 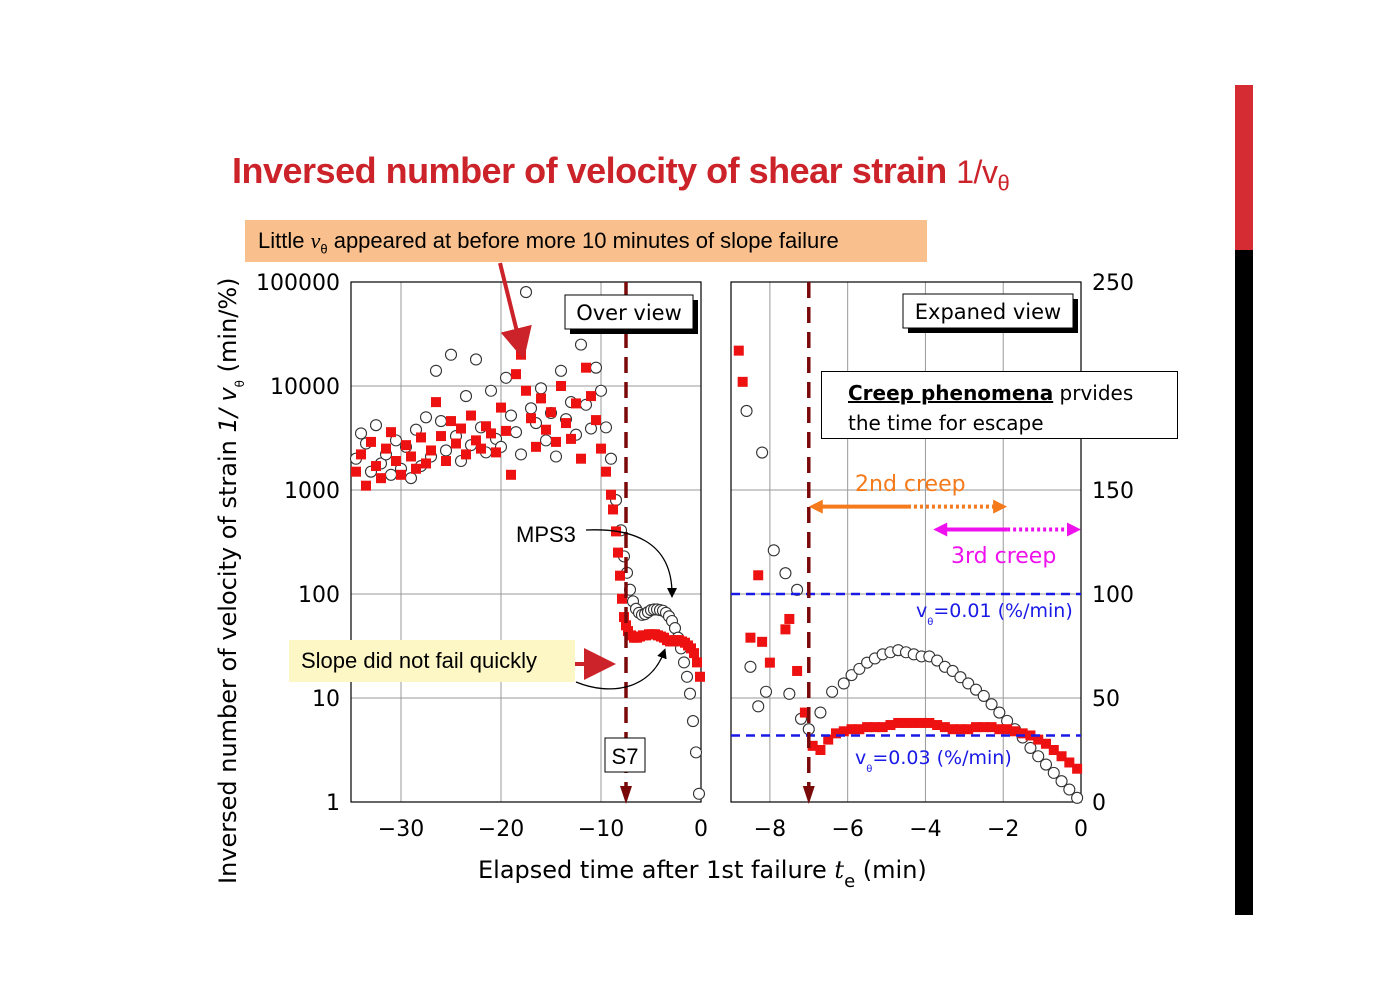 What do you see at coordinates (994, 614) in the screenshot?
I see `ref-line-1-label: vθ=0.01 (%/min)` at bounding box center [994, 614].